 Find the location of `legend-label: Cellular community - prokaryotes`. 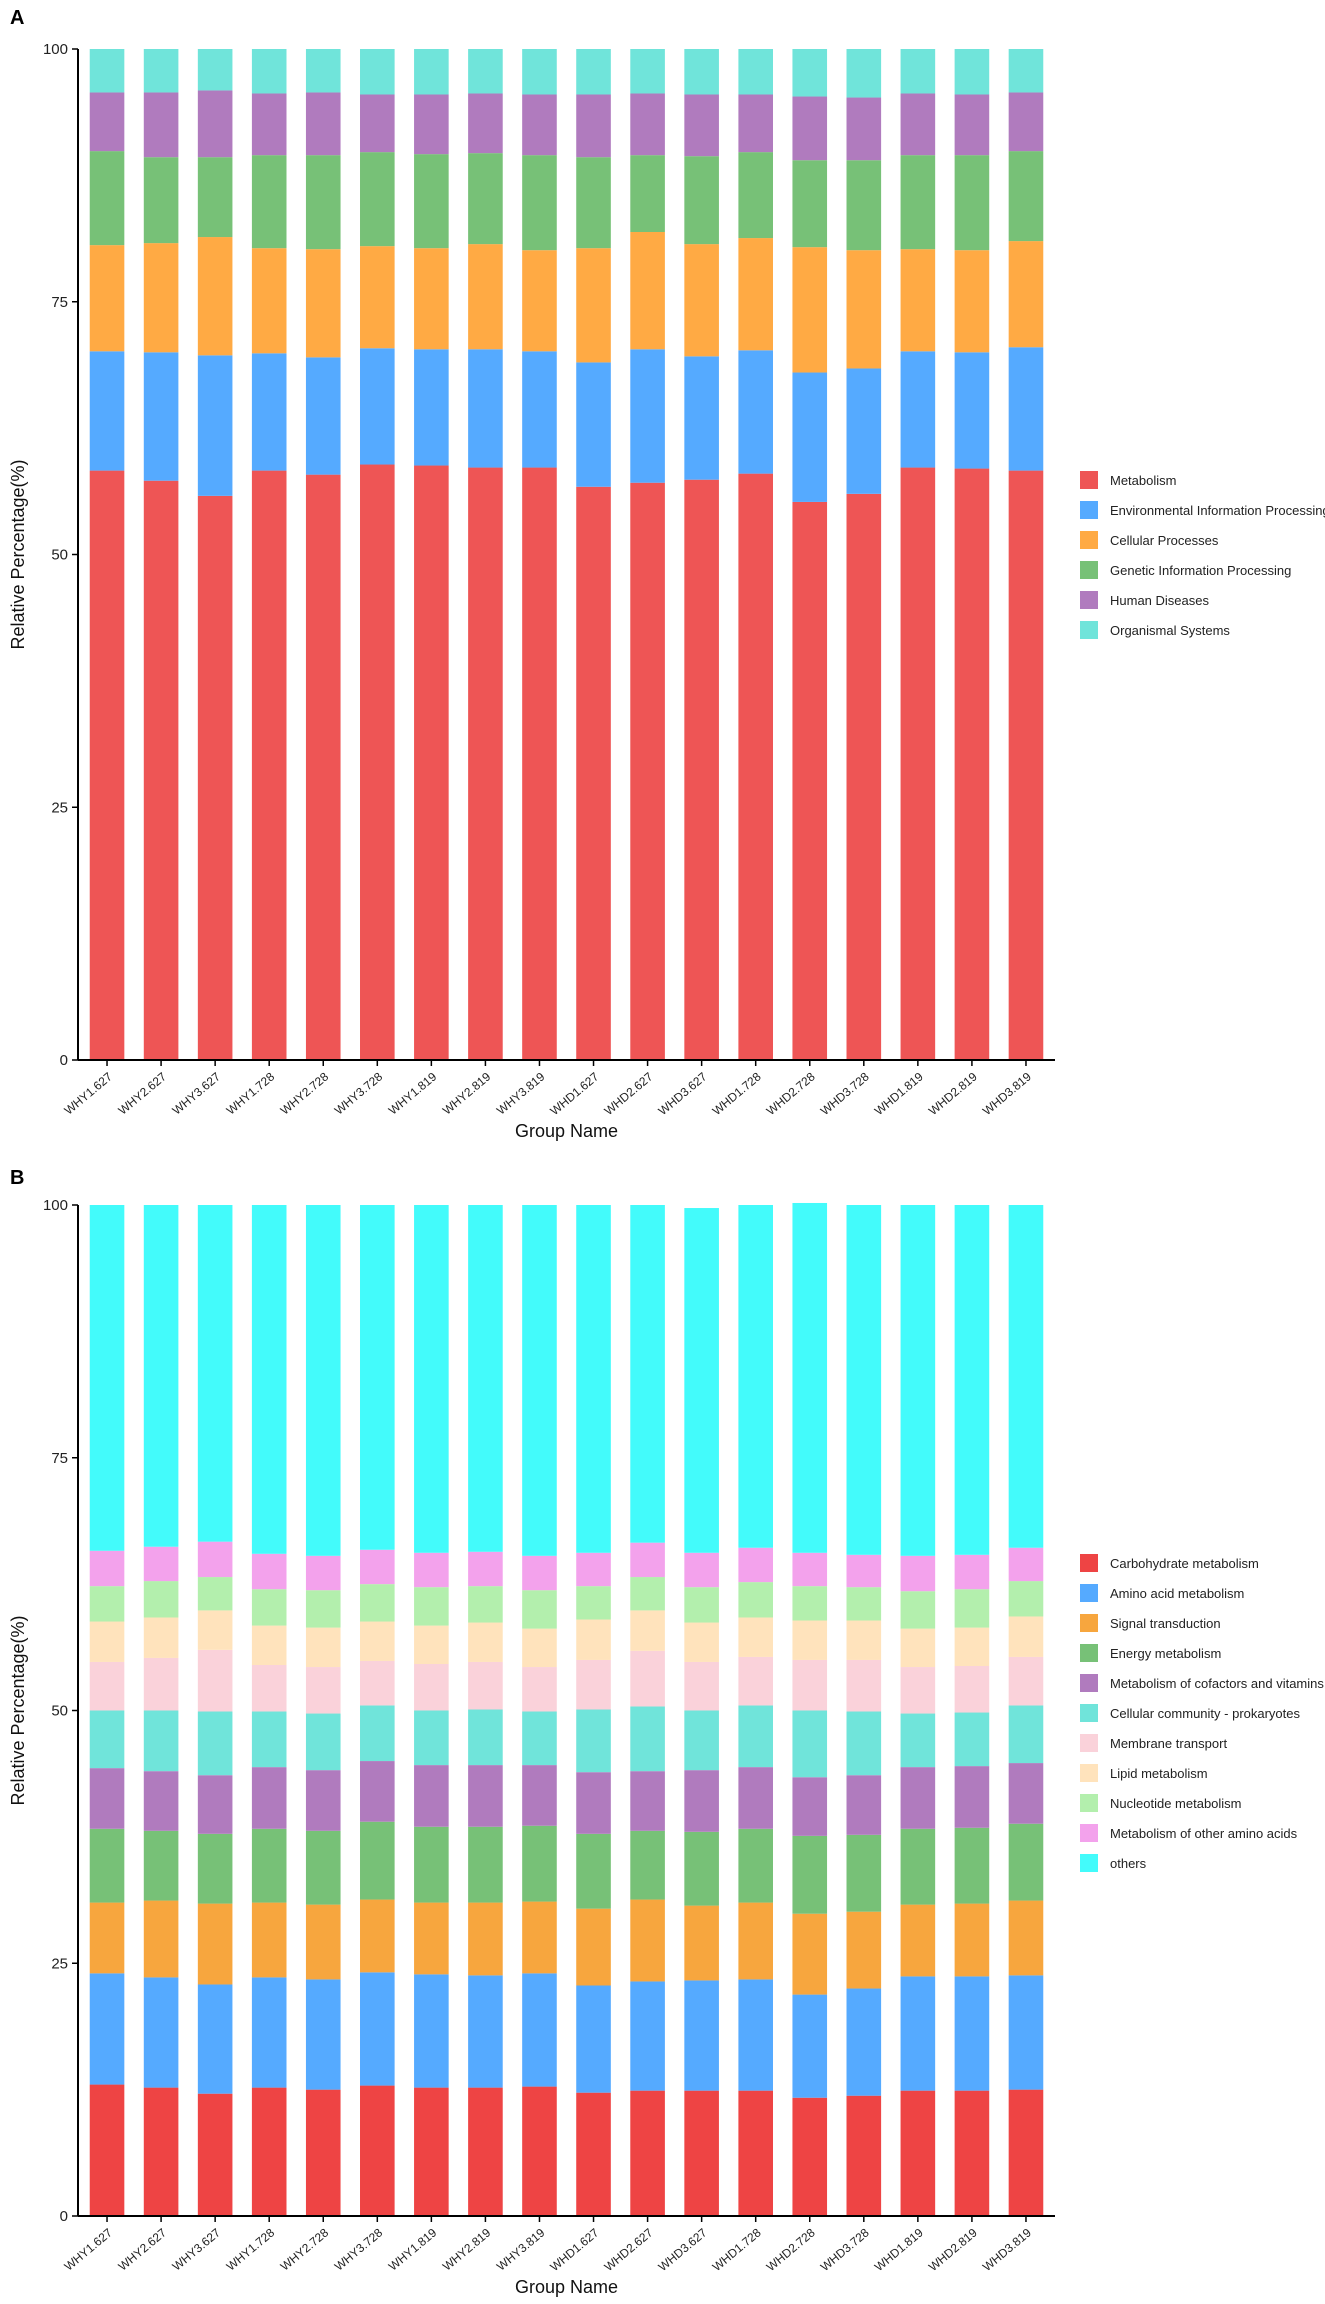

legend-label: Cellular community - prokaryotes is located at coordinates (1205, 1713).